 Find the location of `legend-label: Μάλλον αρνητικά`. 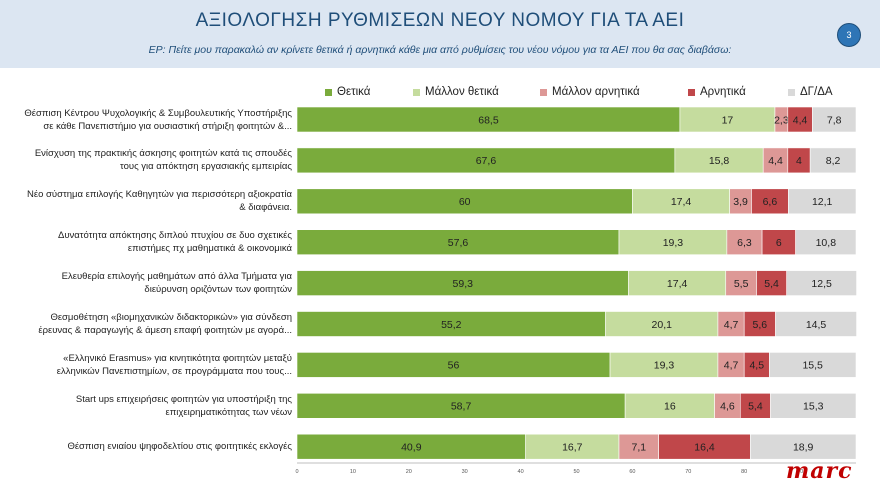

legend-label: Μάλλον αρνητικά is located at coordinates (596, 92).